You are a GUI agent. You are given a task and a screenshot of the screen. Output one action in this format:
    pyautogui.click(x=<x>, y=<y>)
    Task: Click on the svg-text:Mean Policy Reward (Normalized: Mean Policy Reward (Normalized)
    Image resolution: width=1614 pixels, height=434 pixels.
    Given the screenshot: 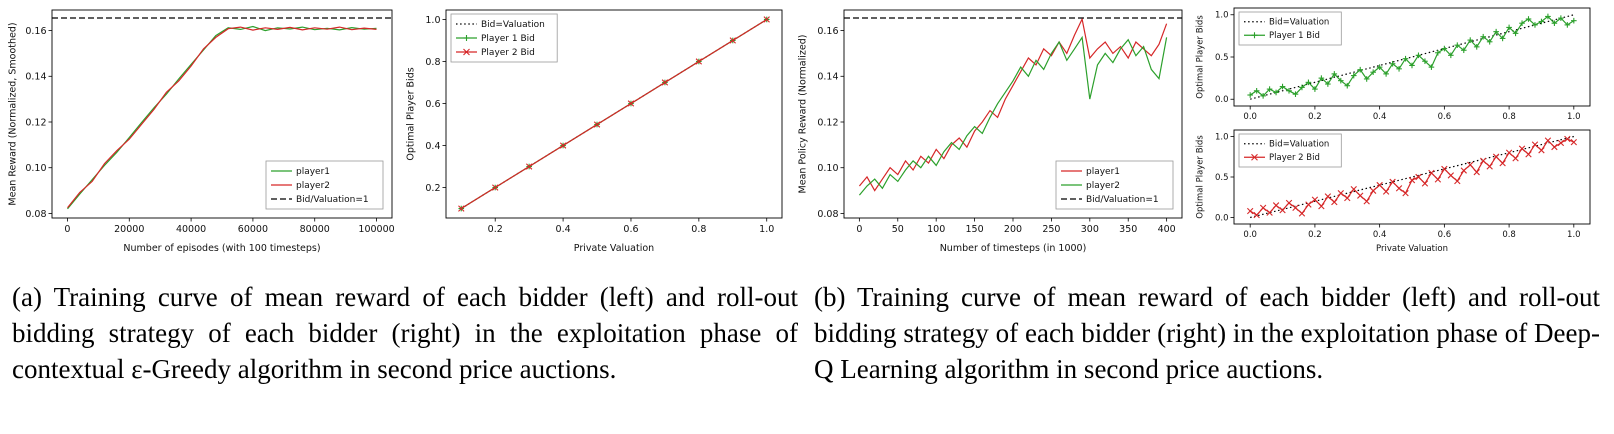 What is the action you would take?
    pyautogui.click(x=803, y=114)
    